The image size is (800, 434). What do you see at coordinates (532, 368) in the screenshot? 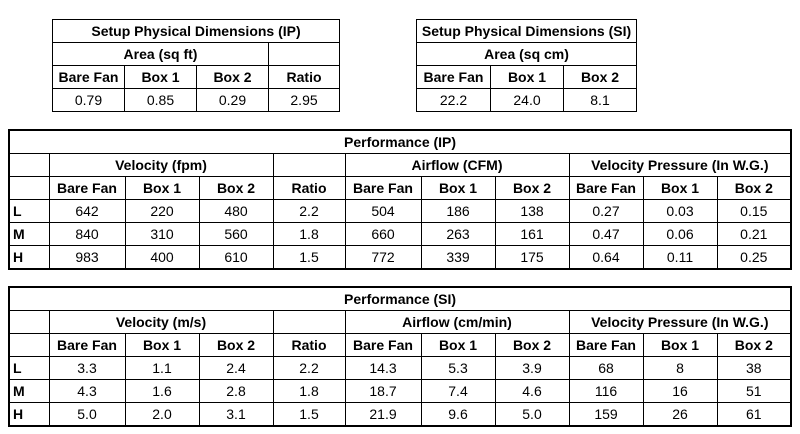
I see `table-cell: 3.9` at bounding box center [532, 368].